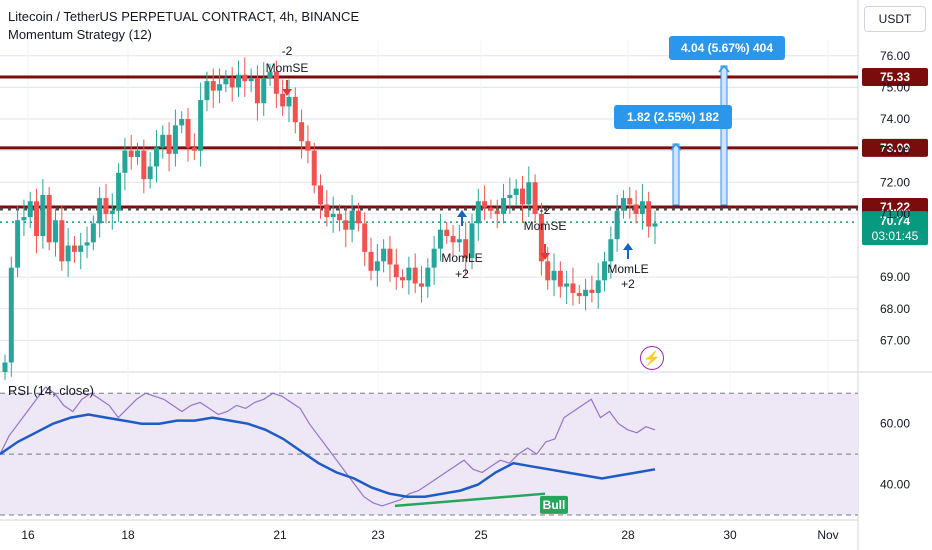  What do you see at coordinates (673, 117) in the screenshot?
I see `target-box` at bounding box center [673, 117].